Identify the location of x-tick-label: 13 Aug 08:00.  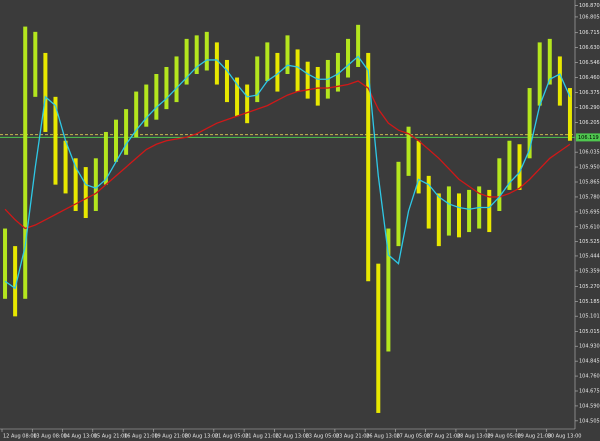
(50, 437).